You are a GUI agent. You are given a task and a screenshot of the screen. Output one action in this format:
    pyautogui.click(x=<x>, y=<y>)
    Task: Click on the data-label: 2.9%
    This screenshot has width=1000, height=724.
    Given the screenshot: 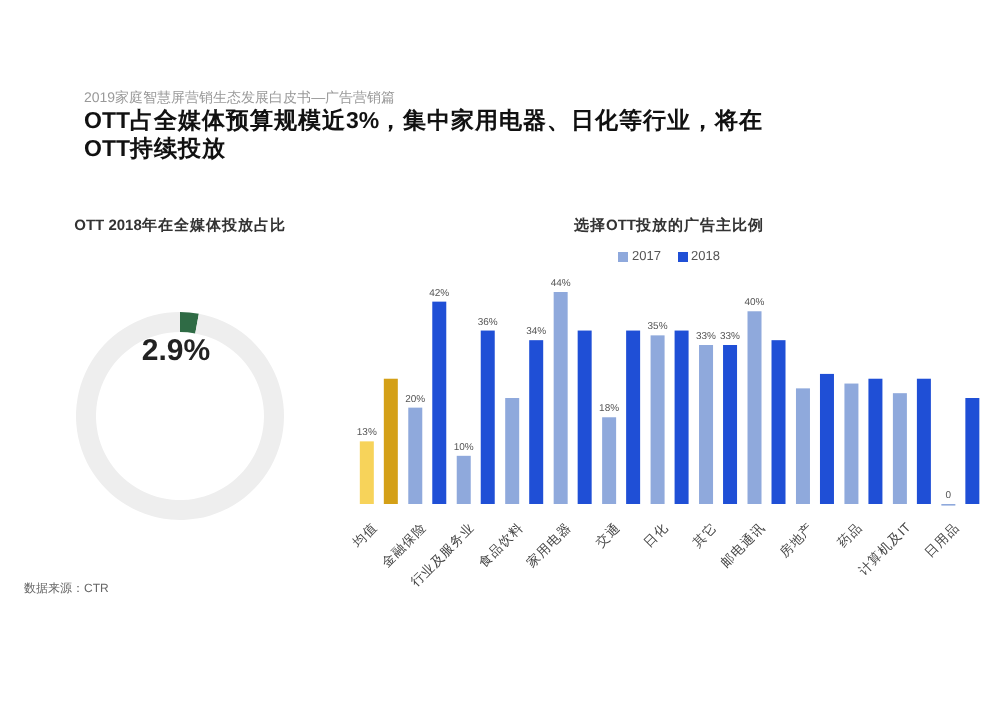 What is the action you would take?
    pyautogui.click(x=176, y=351)
    